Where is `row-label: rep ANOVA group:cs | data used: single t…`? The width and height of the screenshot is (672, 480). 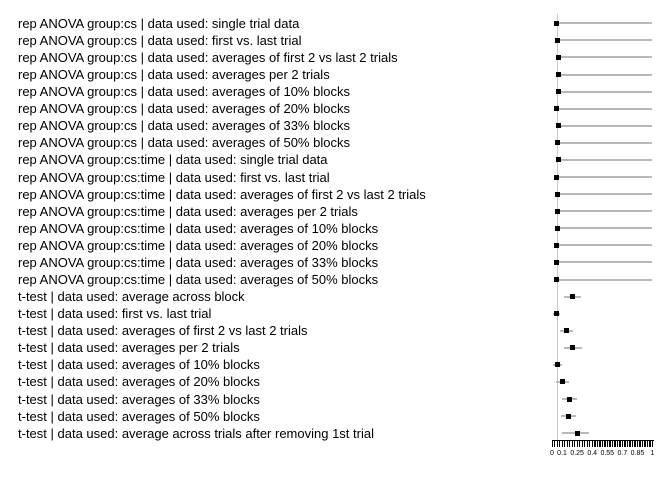 row-label: rep ANOVA group:cs | data used: single t… is located at coordinates (159, 23).